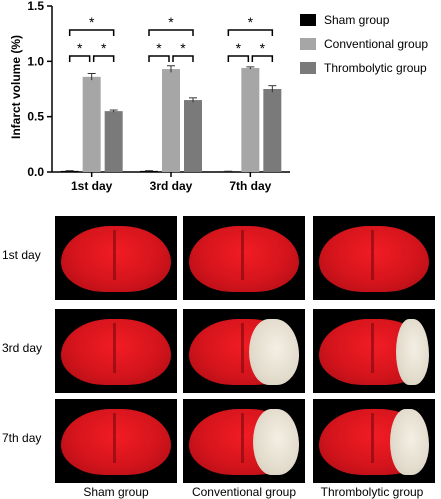  Describe the element at coordinates (35, 172) in the screenshot. I see `y-tick-label: 0.0` at that location.